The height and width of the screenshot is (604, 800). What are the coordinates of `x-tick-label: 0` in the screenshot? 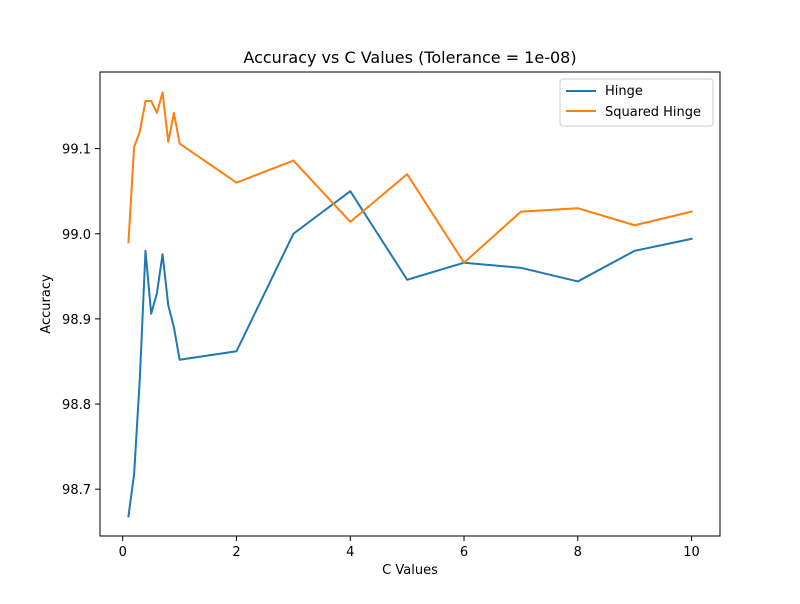 It's located at (123, 552).